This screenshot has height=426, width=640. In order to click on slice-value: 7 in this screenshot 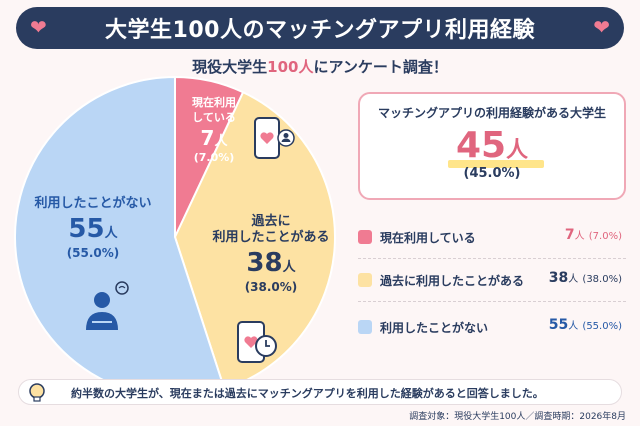, I will do `click(207, 138)`.